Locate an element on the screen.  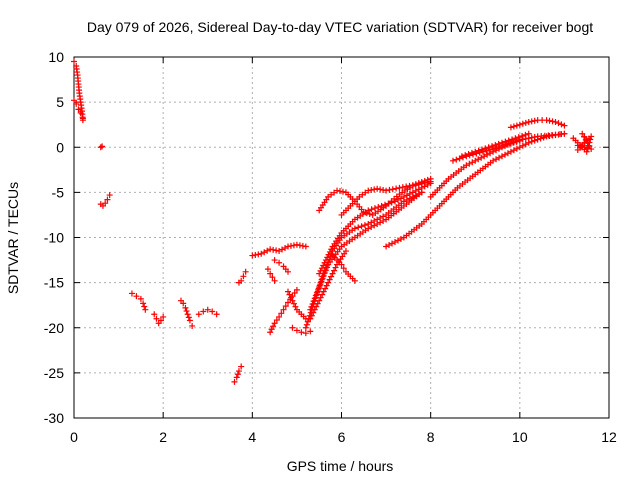
series-arc-3.7 is located at coordinates (238, 374).